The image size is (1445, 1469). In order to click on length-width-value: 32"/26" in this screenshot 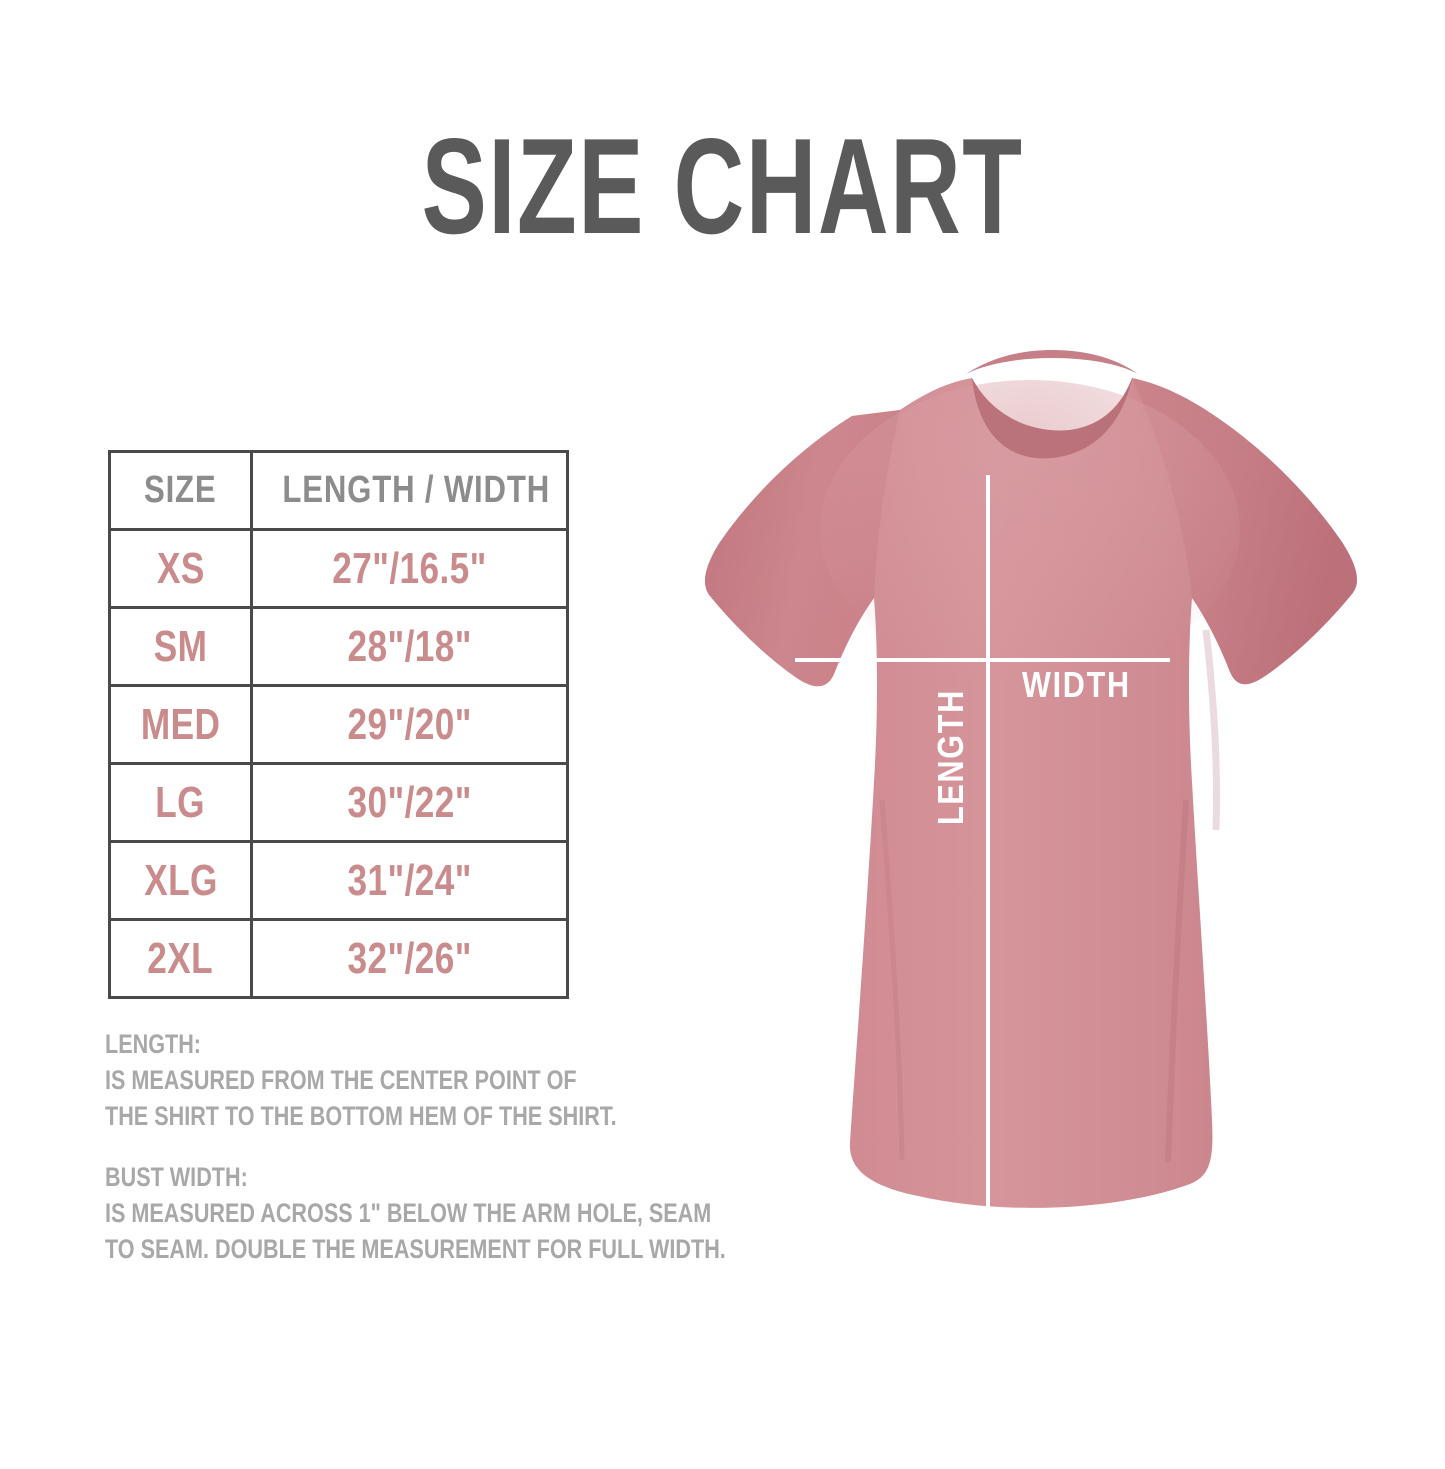, I will do `click(409, 958)`.